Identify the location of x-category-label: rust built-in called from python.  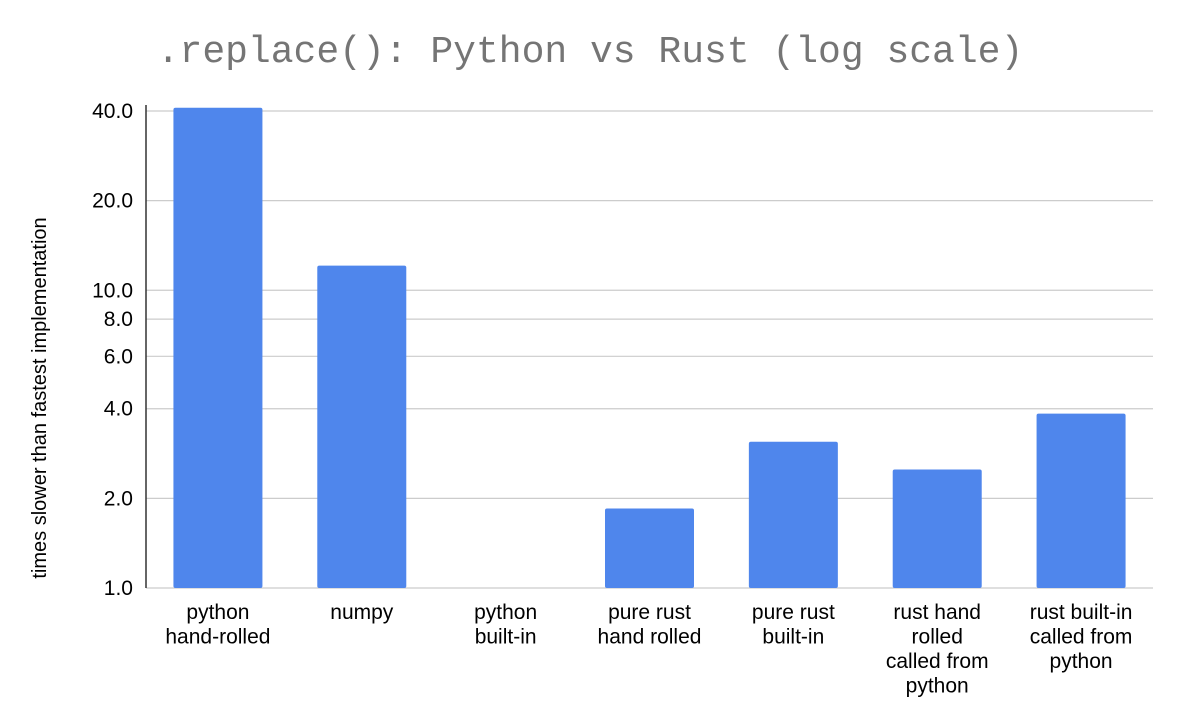
(1081, 637).